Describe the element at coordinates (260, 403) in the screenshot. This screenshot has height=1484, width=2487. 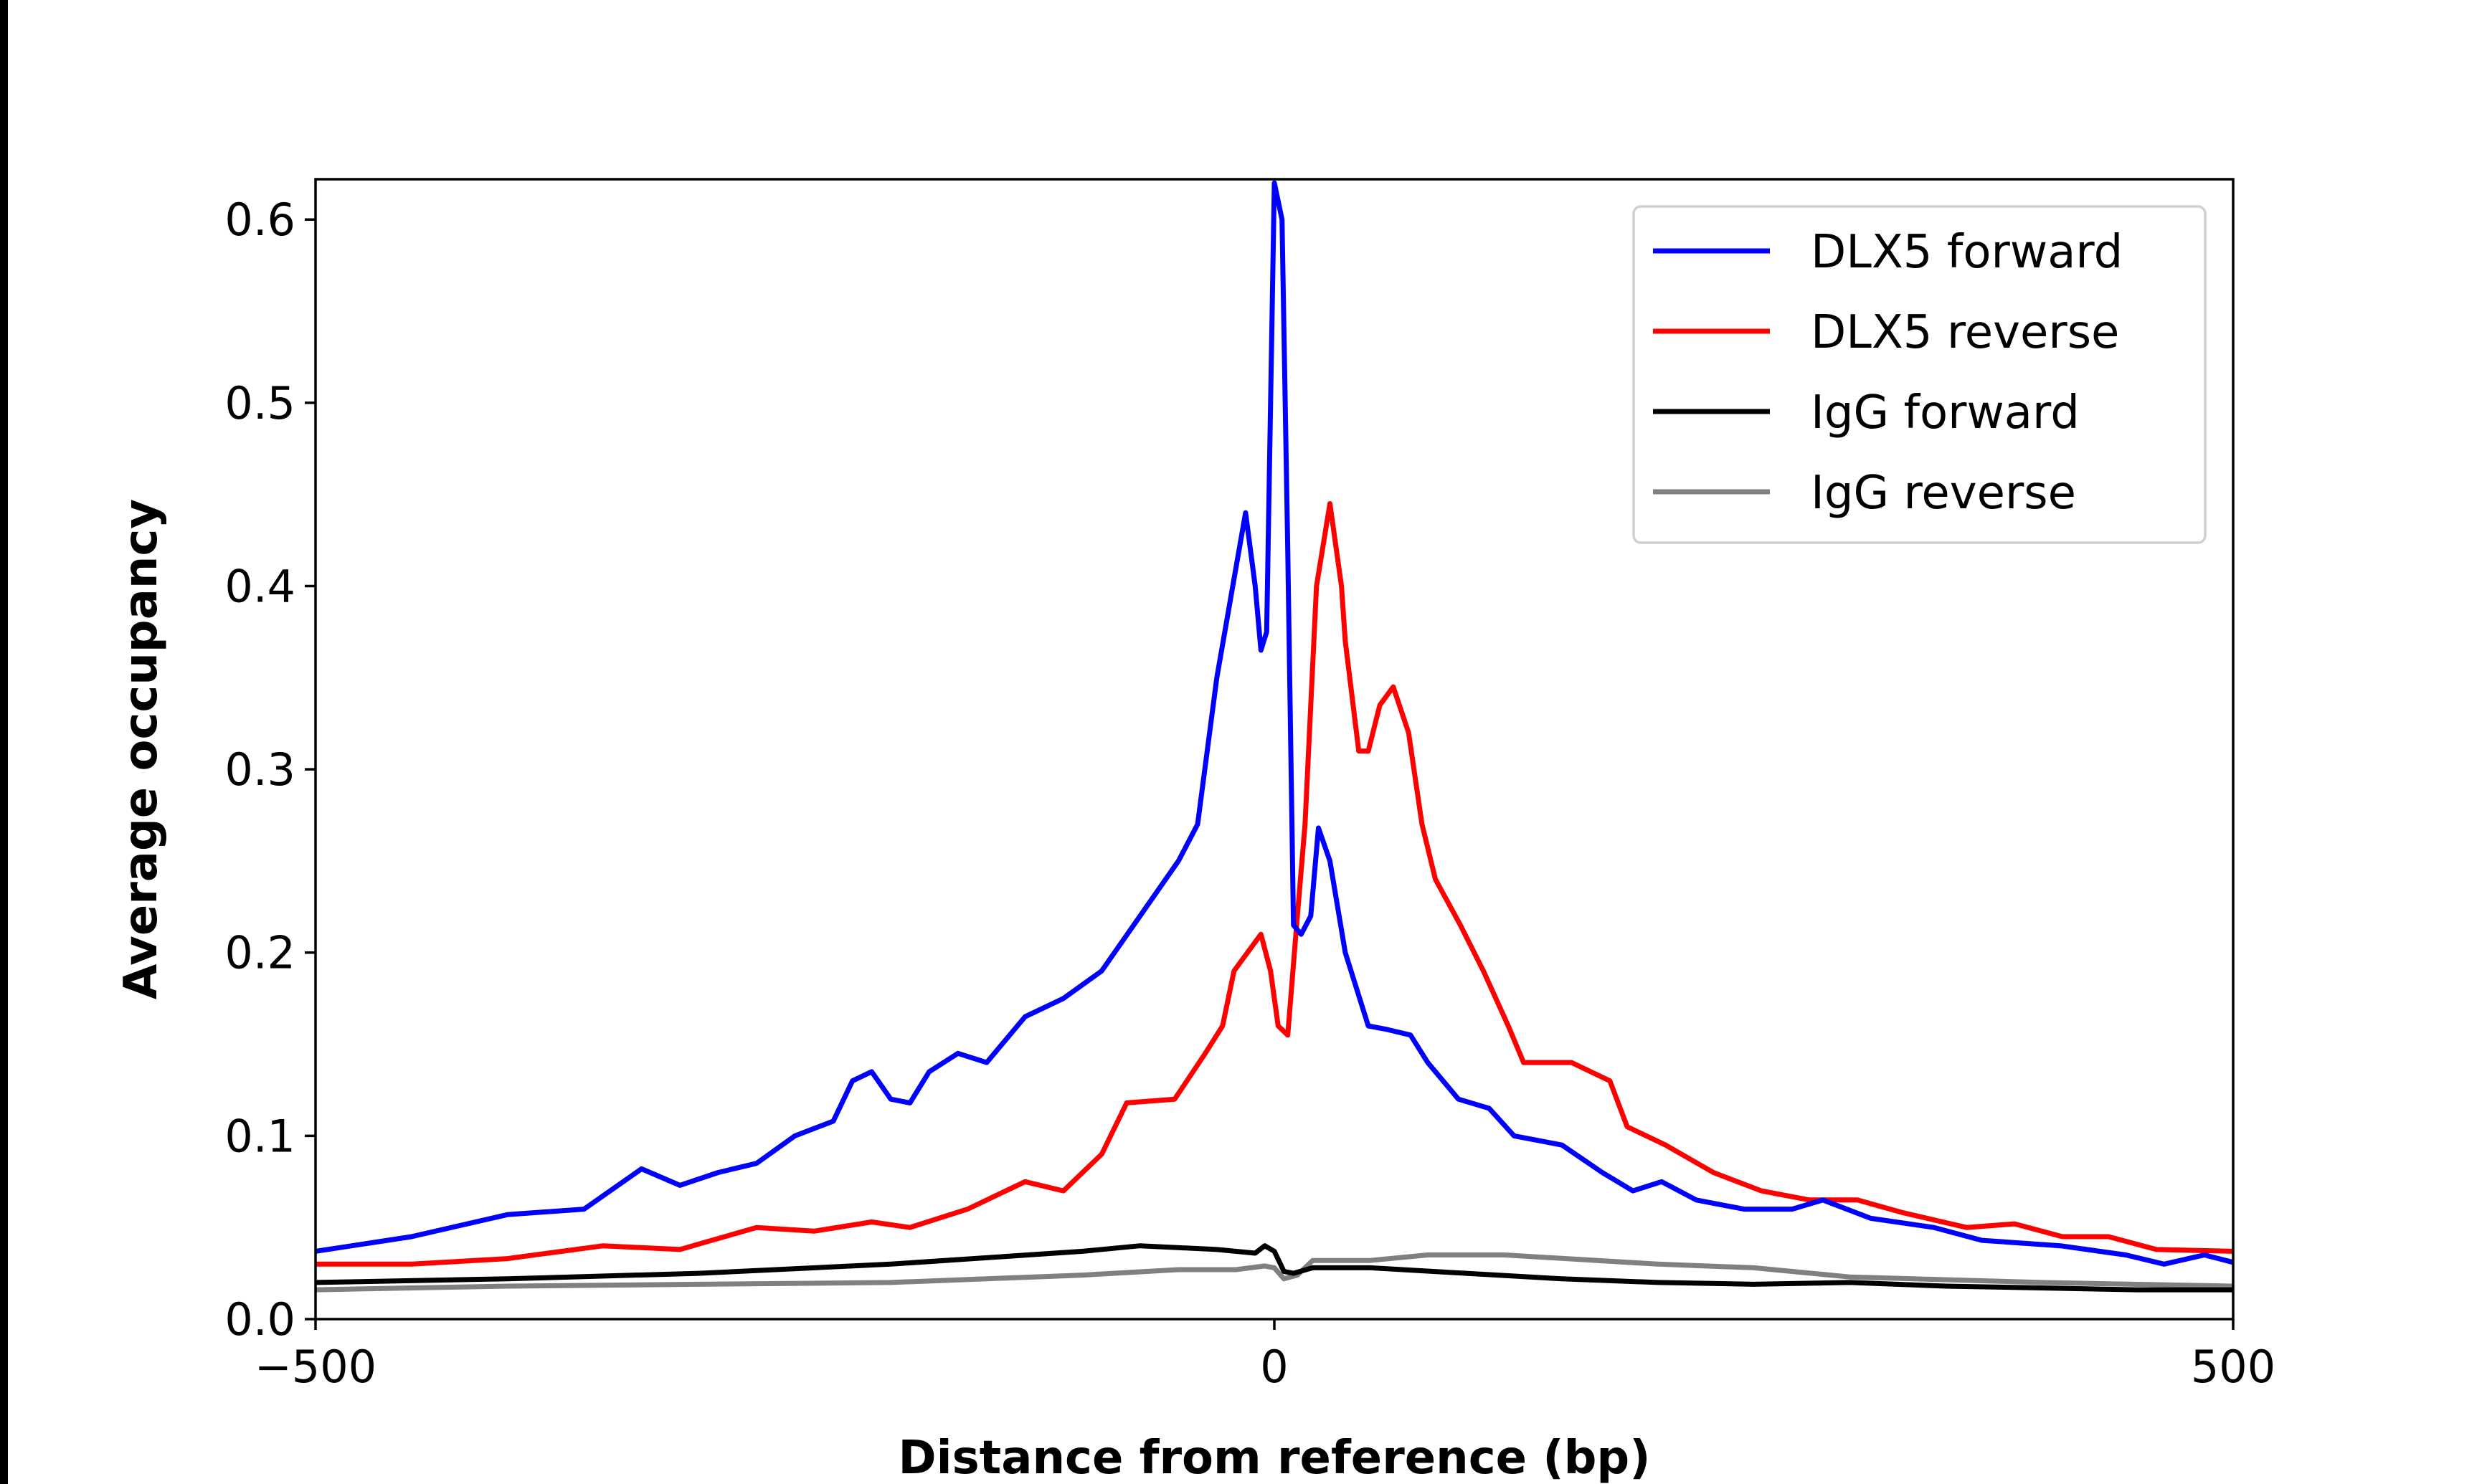
I see `y-tick-label: 0.5` at that location.